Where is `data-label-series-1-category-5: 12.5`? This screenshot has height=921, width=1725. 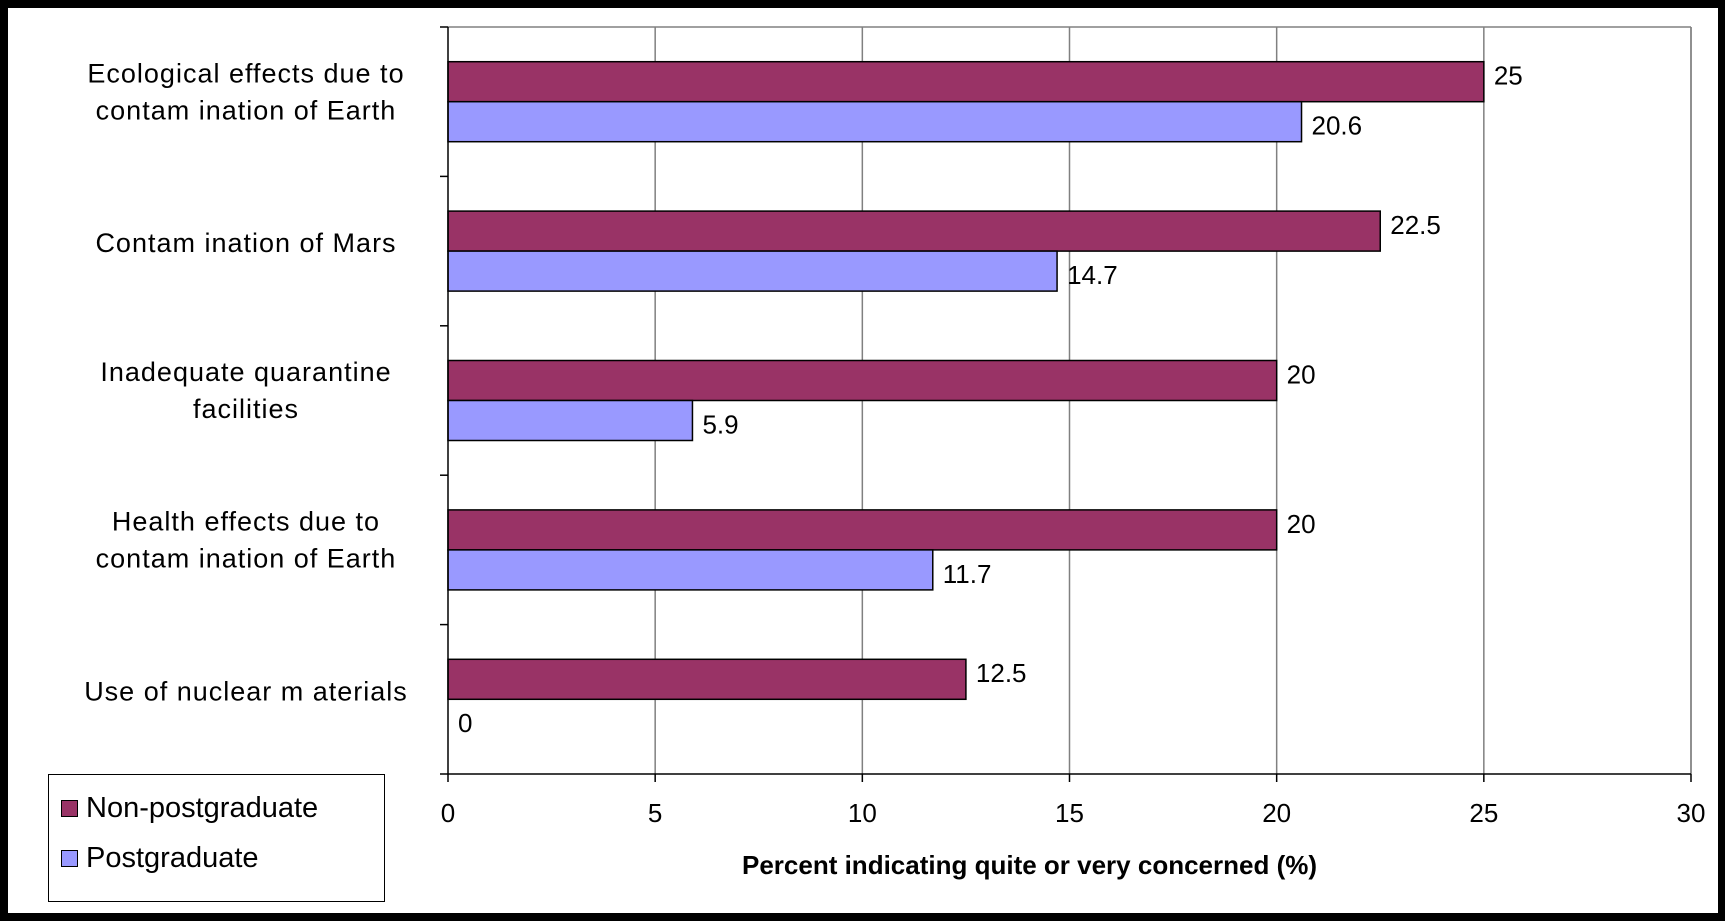 data-label-series-1-category-5: 12.5 is located at coordinates (1001, 673).